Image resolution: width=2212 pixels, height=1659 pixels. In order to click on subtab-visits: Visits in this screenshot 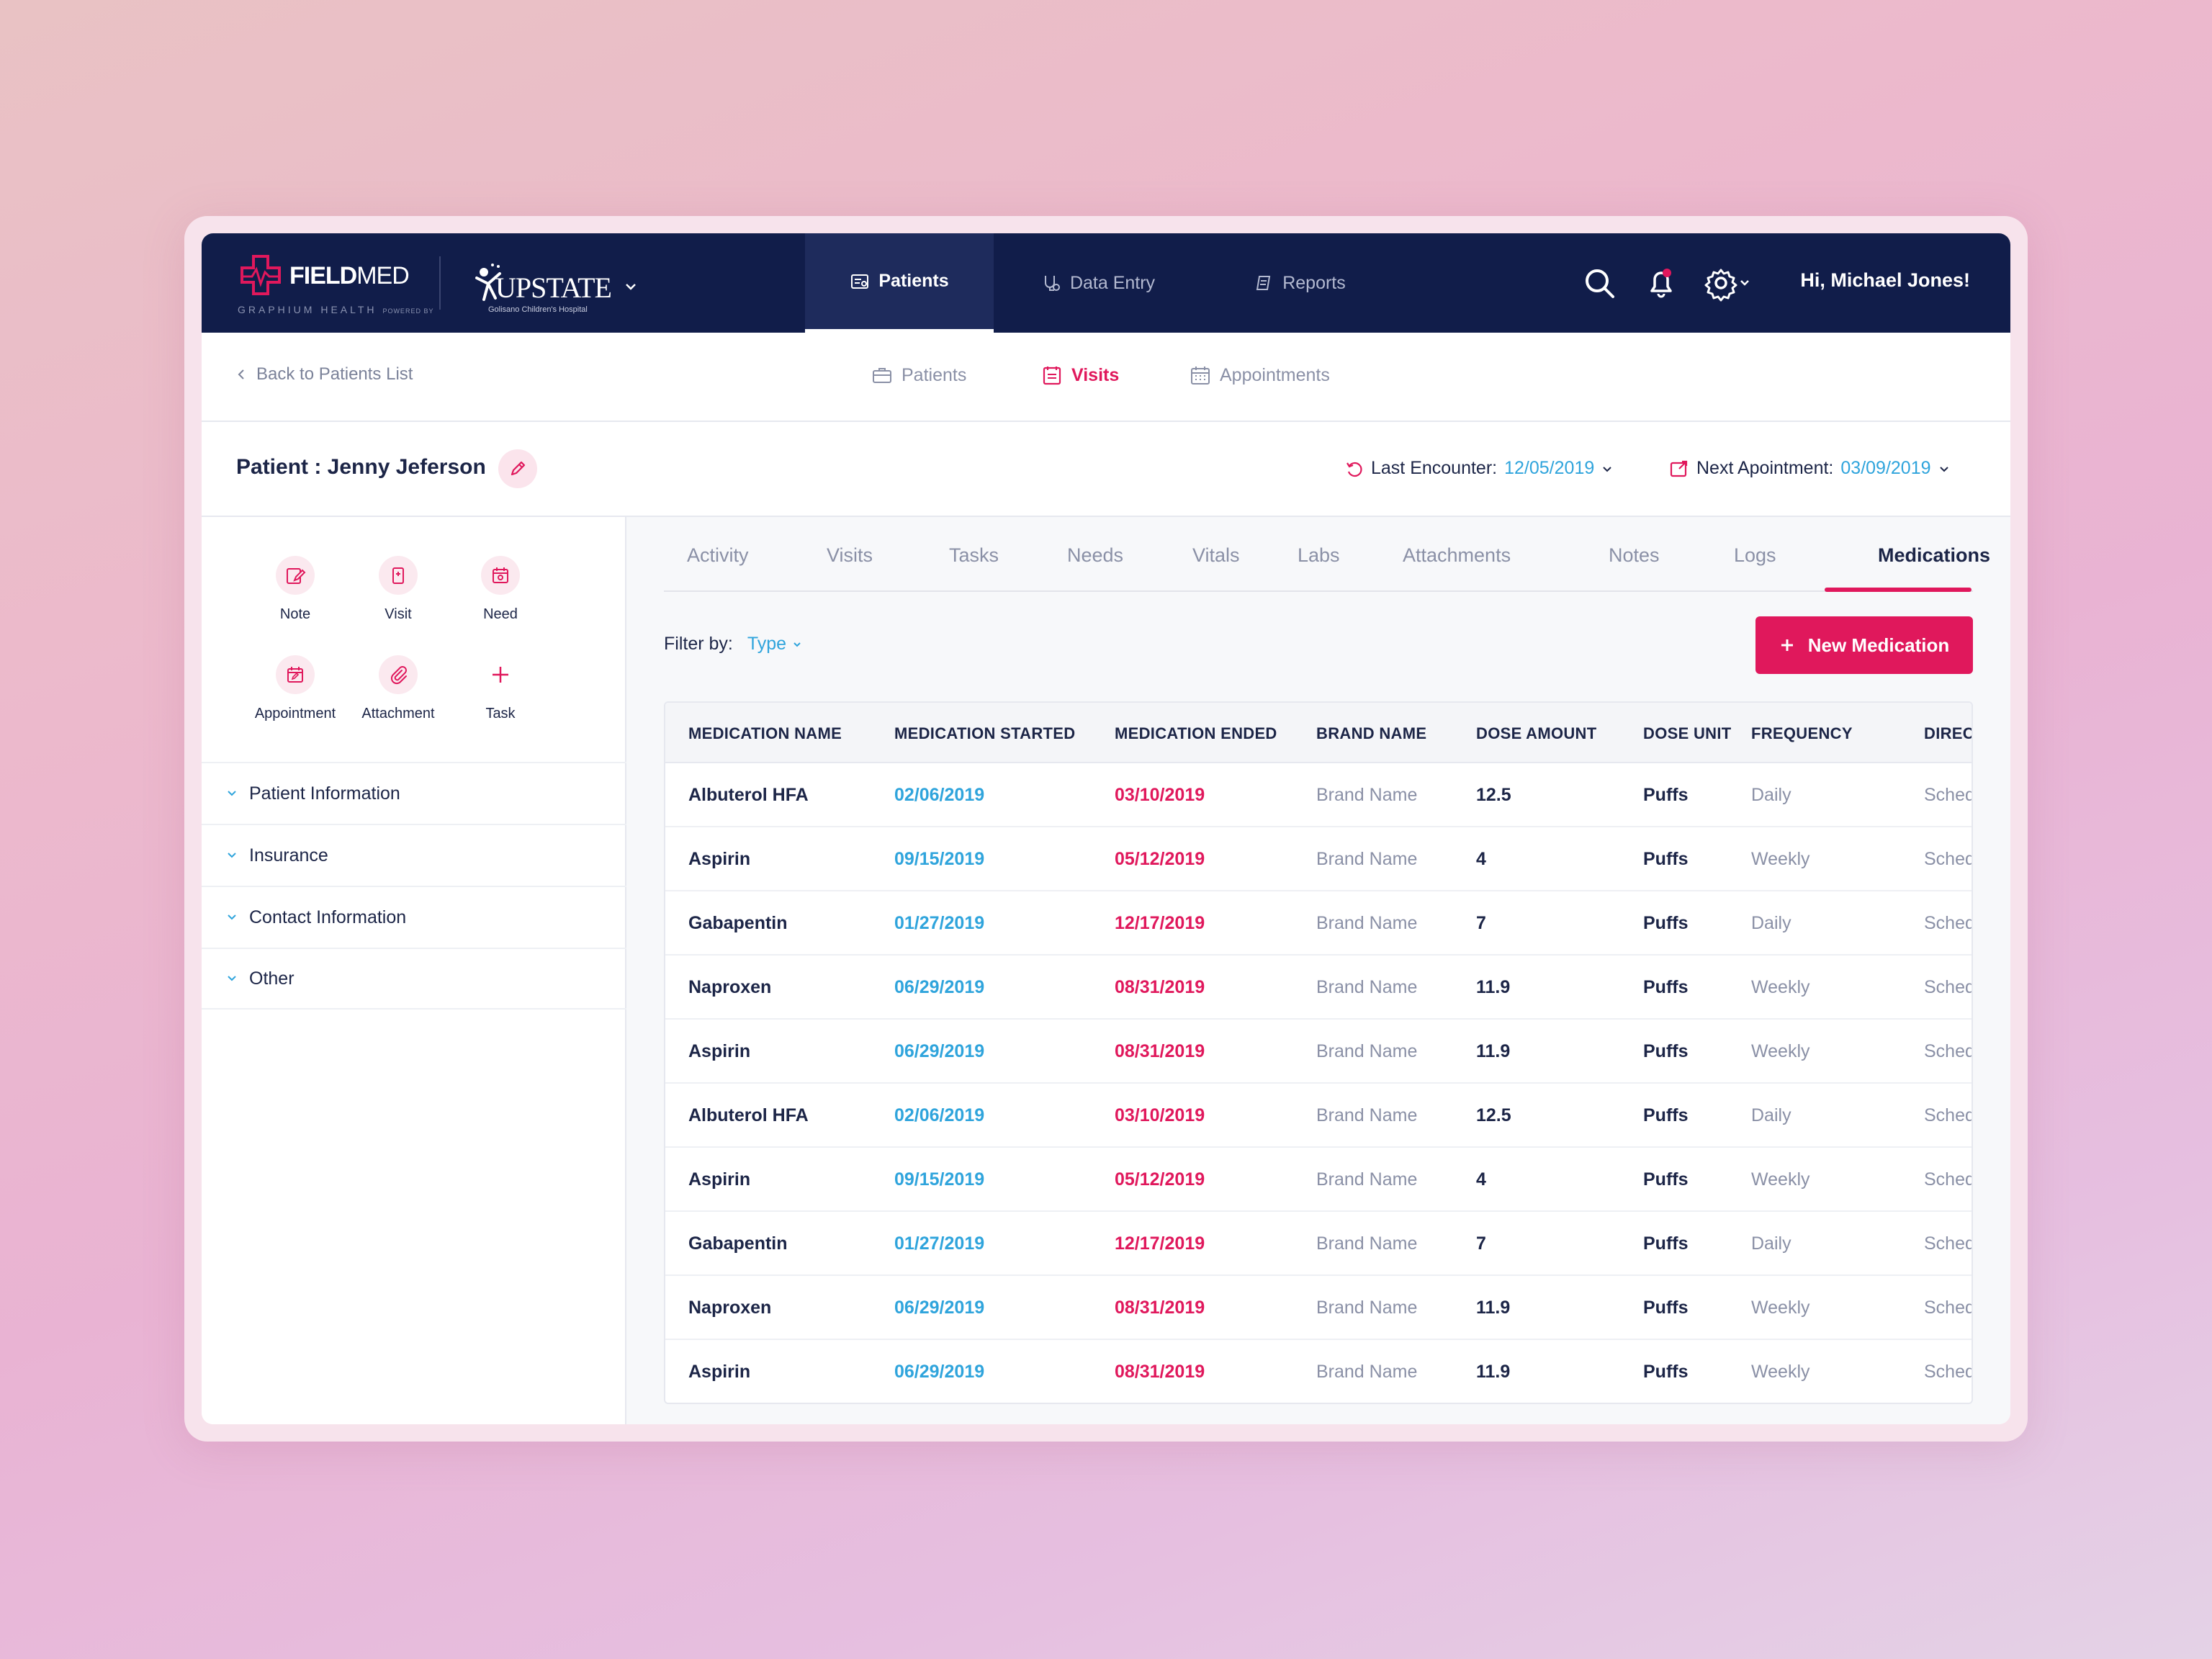, I will do `click(1080, 375)`.